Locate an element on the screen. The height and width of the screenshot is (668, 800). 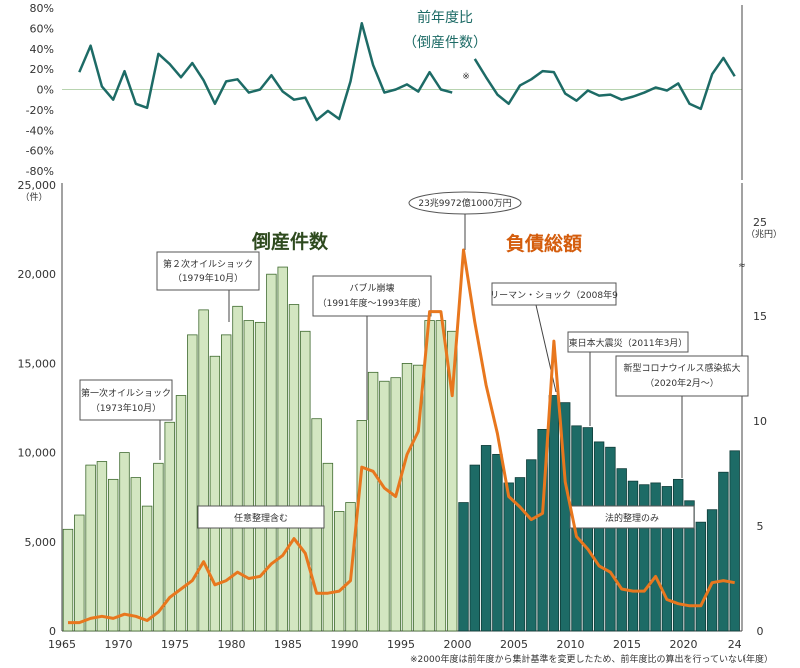
ann-box-bubble is located at coordinates (372, 296).